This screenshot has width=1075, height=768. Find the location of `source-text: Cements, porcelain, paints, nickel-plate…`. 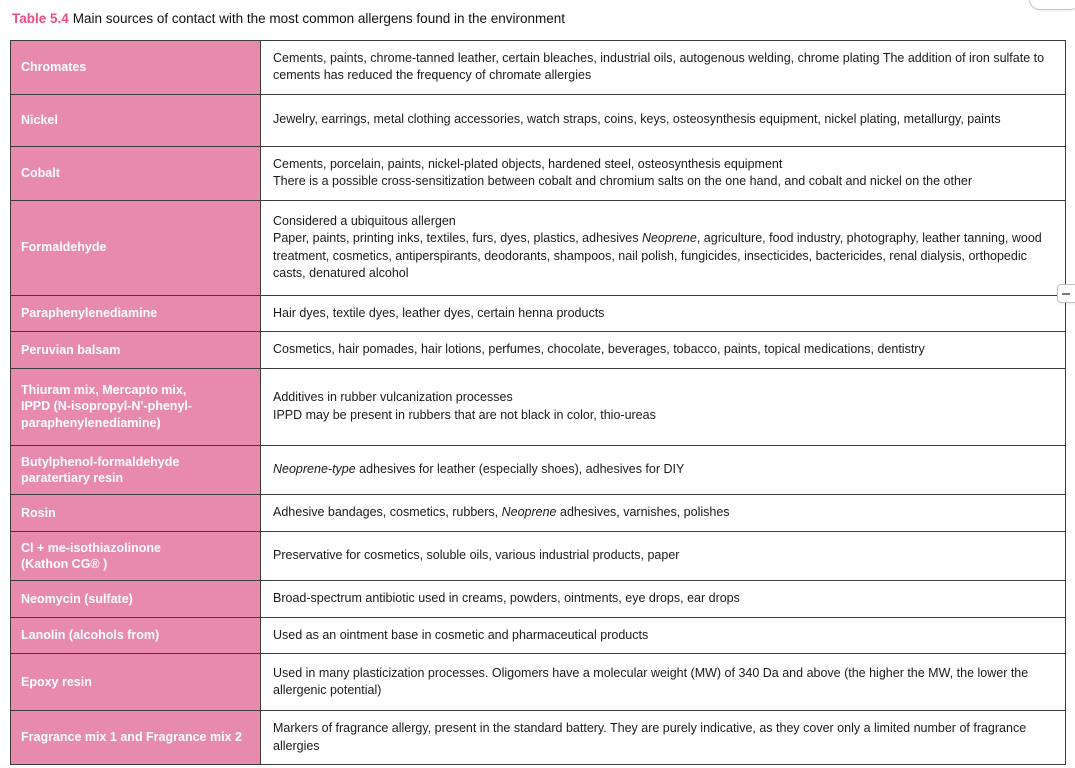

source-text: Cements, porcelain, paints, nickel-plate… is located at coordinates (528, 163).